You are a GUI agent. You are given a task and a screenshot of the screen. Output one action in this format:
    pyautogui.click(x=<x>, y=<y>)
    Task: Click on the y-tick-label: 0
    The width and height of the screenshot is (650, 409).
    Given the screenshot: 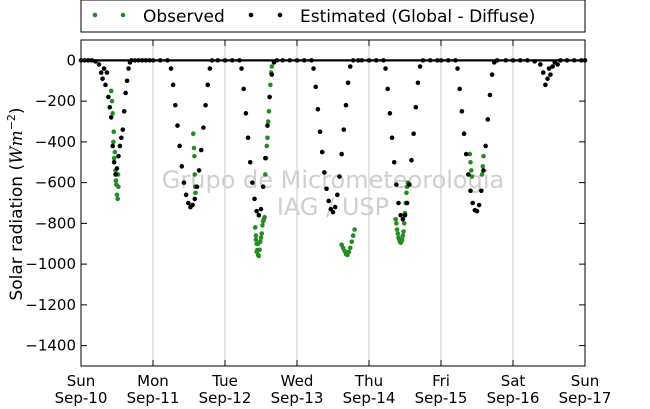 What is the action you would take?
    pyautogui.click(x=71, y=60)
    